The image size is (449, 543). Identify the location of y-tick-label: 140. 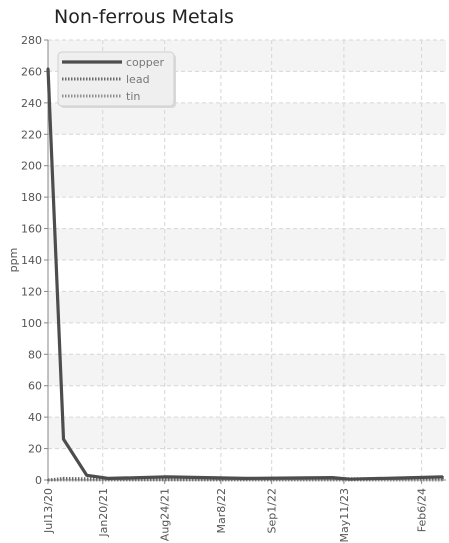
(31, 260).